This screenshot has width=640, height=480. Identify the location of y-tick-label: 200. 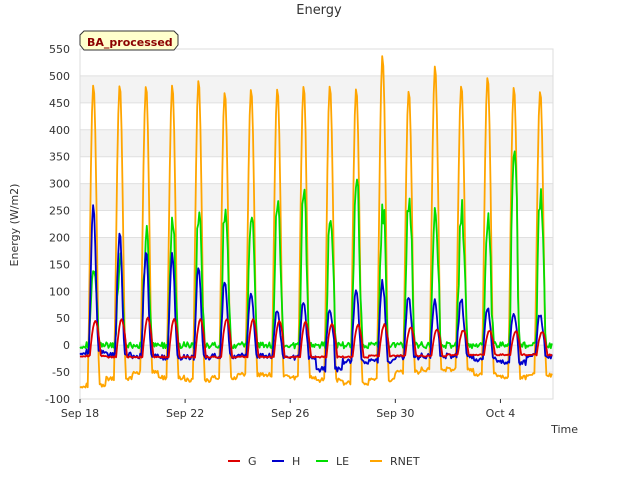
(59, 237).